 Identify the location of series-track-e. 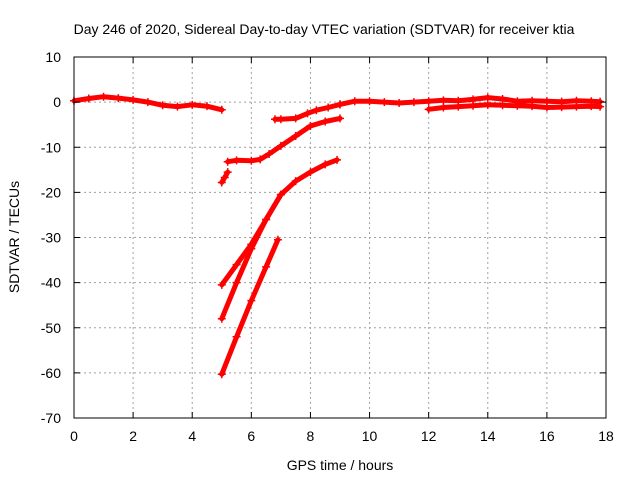
(249, 307).